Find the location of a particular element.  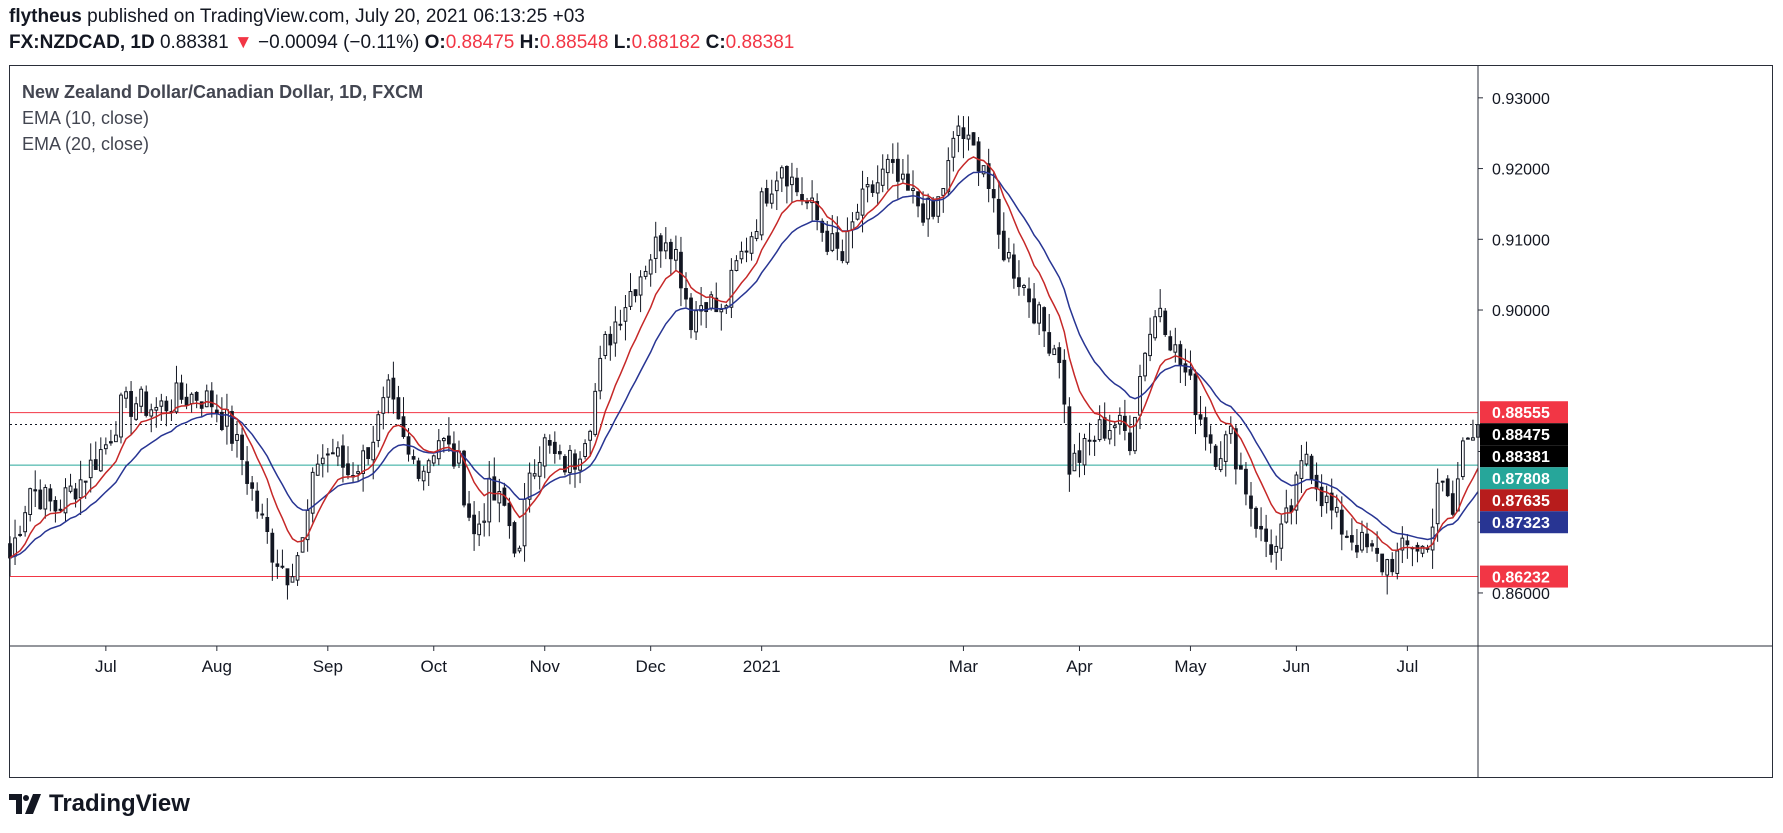

price-label: 0.88555 is located at coordinates (1521, 413).